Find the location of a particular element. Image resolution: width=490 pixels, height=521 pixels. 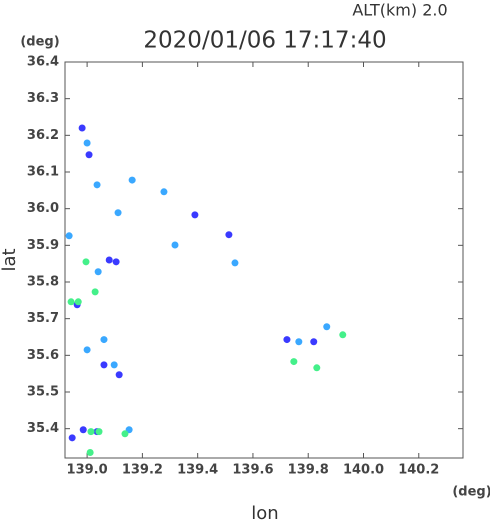

y-tick-label: 36.1 is located at coordinates (43, 172).